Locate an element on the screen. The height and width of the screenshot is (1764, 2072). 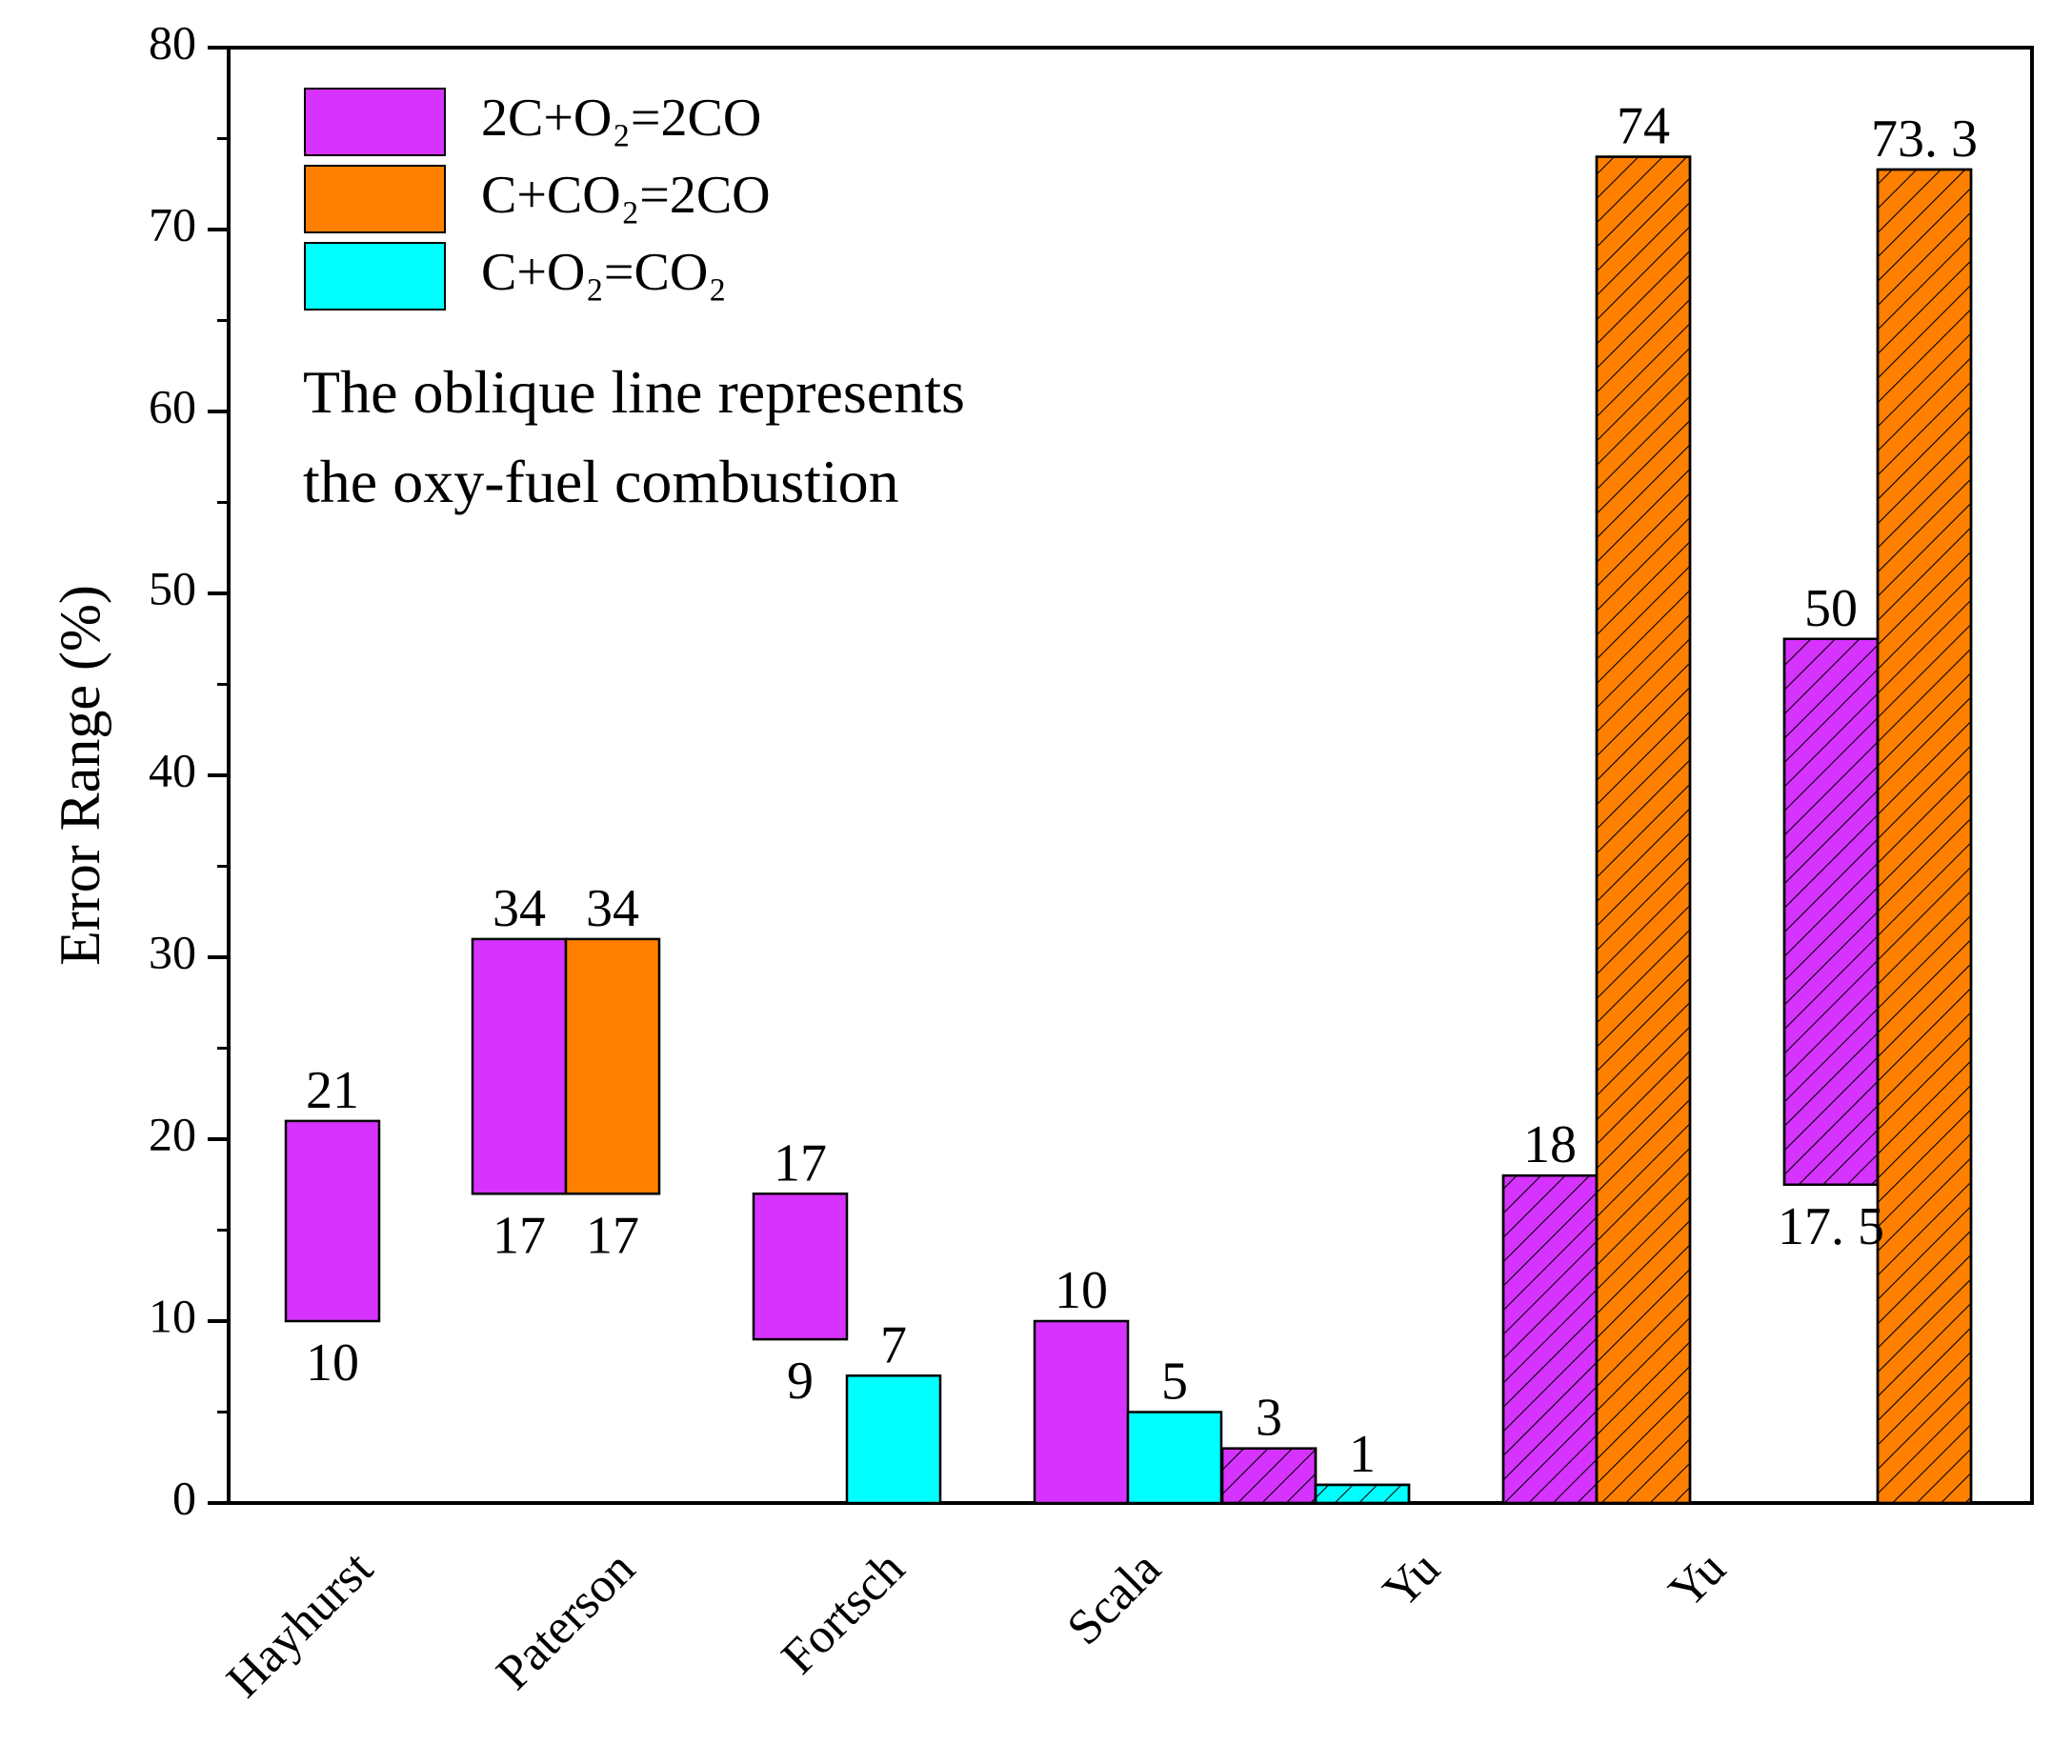
legend-label: C+CO₂=2CO is located at coordinates (626, 195).